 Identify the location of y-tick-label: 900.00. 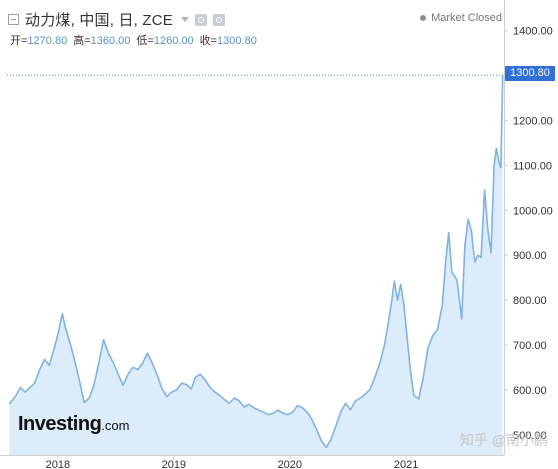
(530, 256).